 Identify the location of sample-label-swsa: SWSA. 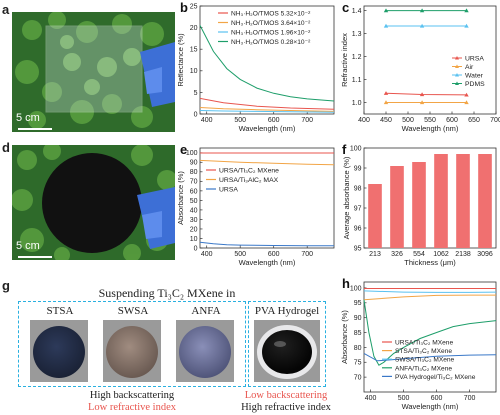
(133, 311).